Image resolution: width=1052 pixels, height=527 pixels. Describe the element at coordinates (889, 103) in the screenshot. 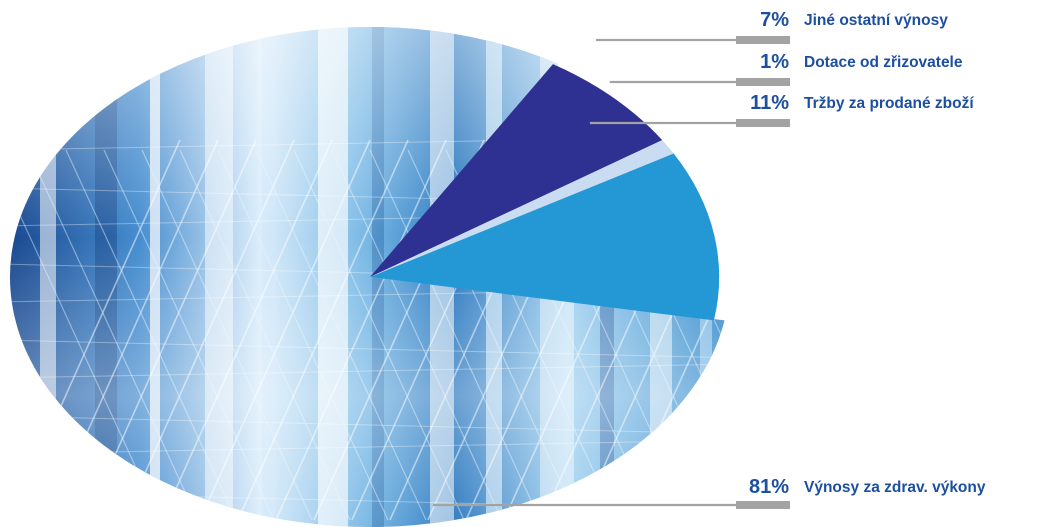

I see `slice-label-trzby-za-prodane-zbozi: Tržby za prodané zboží` at that location.